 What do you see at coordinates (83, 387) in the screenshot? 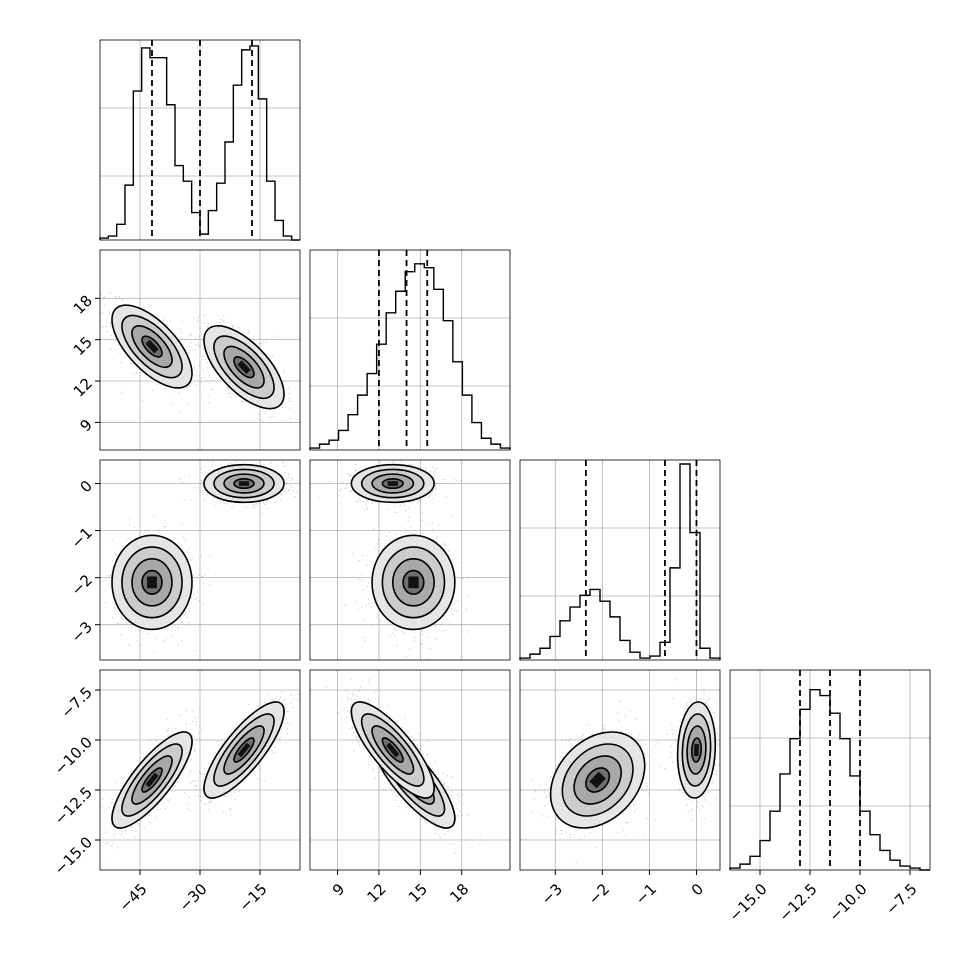
I see `y-tick-label: 12` at bounding box center [83, 387].